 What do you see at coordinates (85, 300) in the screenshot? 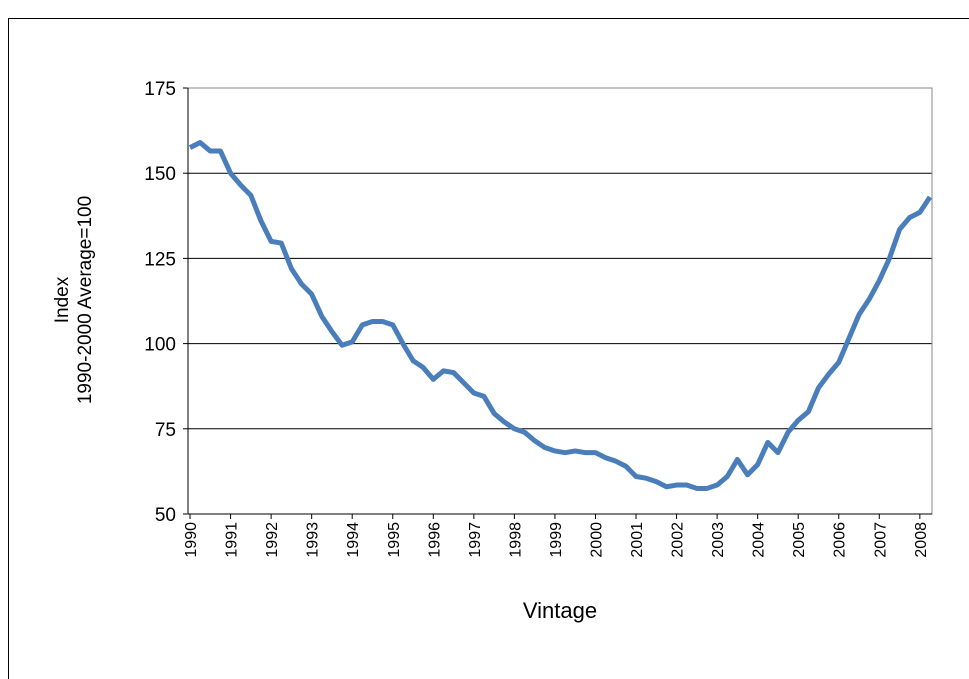
I see `y-axis-title: 1990-2000 Average=100` at bounding box center [85, 300].